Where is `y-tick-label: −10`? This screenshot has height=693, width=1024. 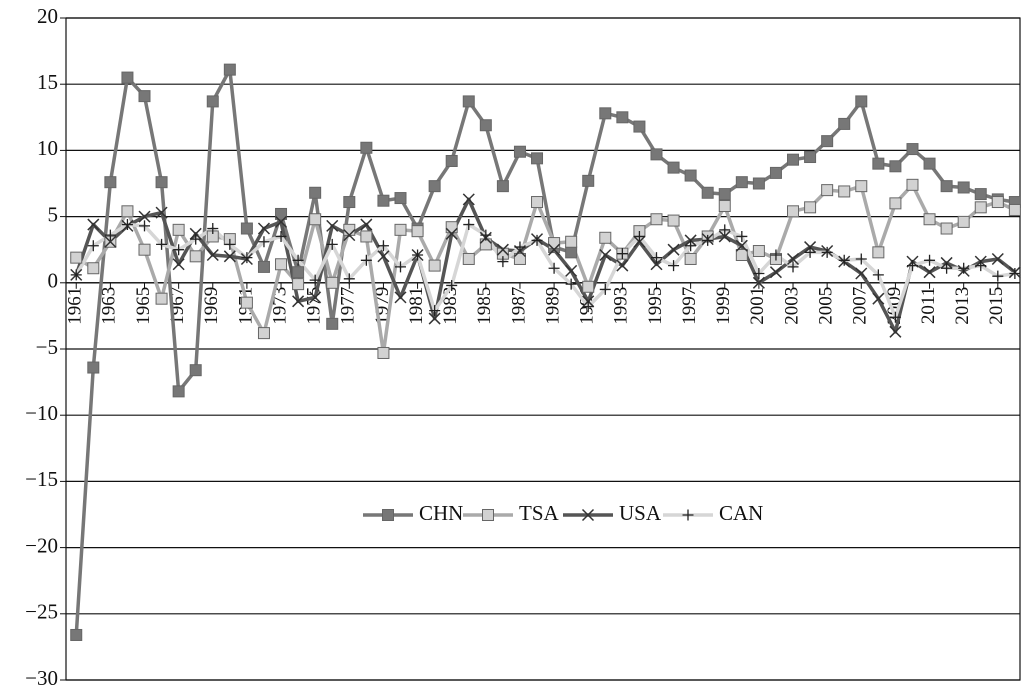 y-tick-label: −10 is located at coordinates (41, 413).